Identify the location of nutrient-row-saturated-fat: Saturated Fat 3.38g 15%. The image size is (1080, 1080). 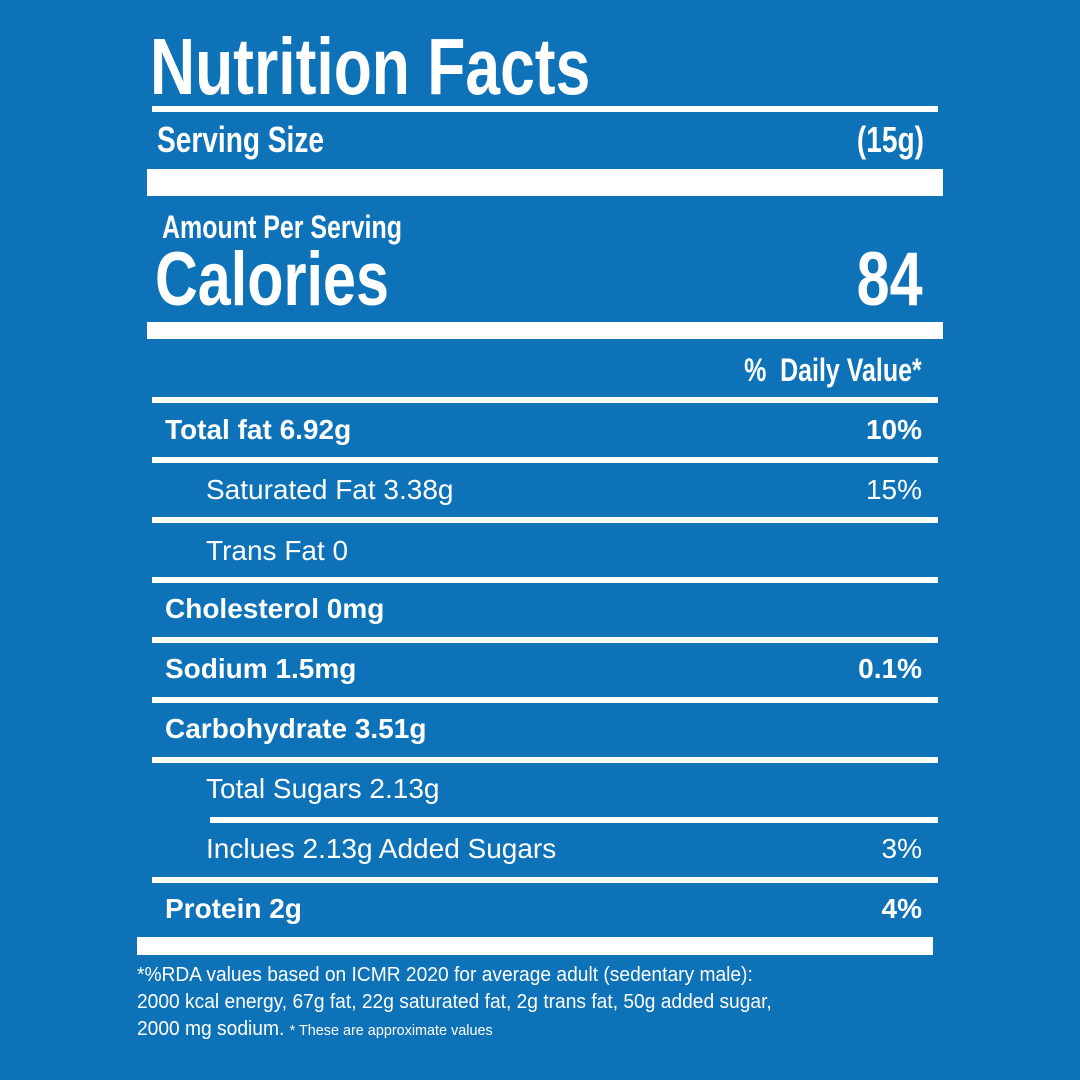
(564, 489).